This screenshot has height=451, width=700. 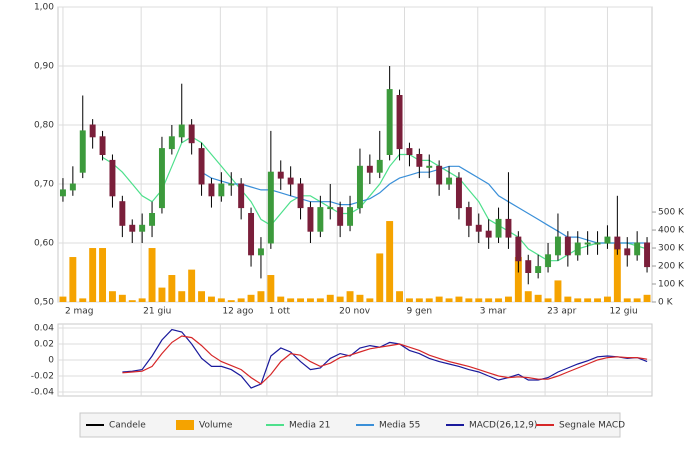 I want to click on legend-label: MACD(26,12,9), so click(x=503, y=426).